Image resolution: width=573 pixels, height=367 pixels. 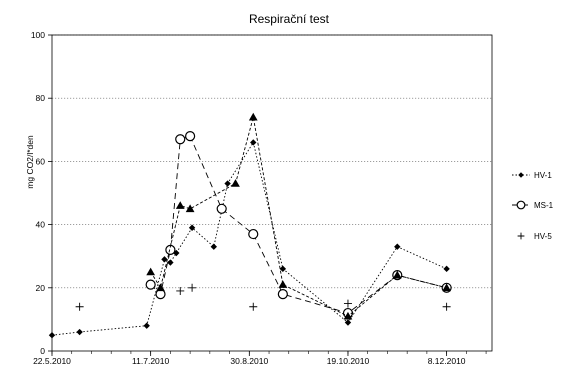 I want to click on x-tick-label: 19.10.2010, so click(x=348, y=361).